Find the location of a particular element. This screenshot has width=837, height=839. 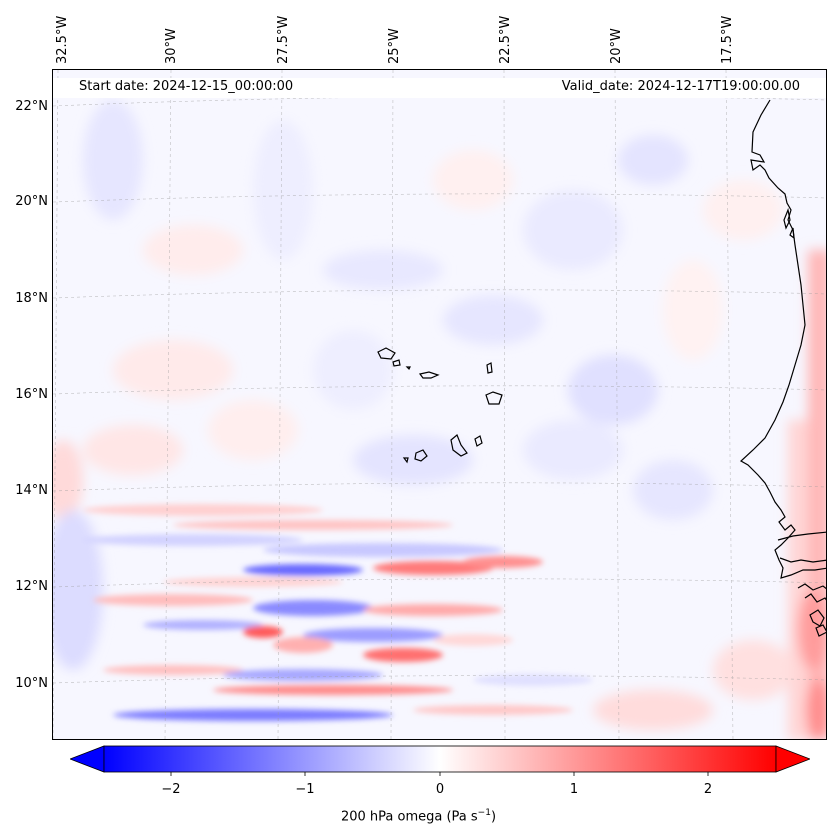

island-boa-vista is located at coordinates (494, 398).